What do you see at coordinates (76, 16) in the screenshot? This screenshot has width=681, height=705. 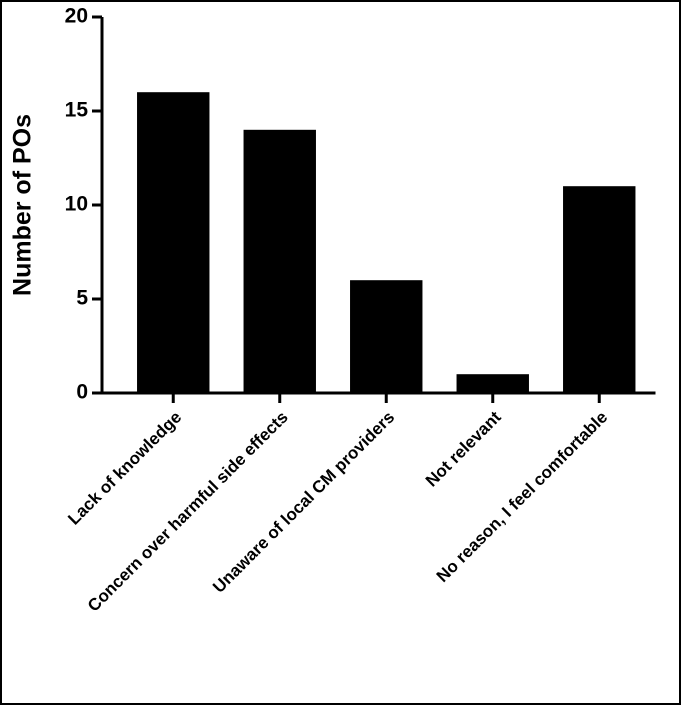 I see `y-tick-label: 20` at bounding box center [76, 16].